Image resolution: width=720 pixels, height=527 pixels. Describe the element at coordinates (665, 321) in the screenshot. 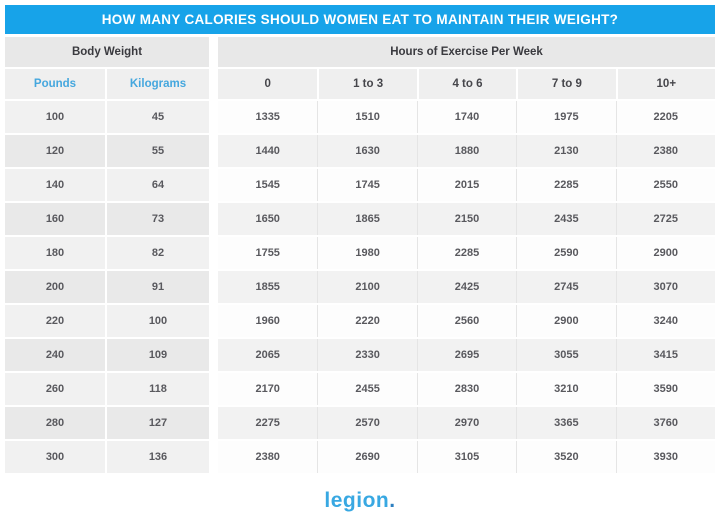

I see `calories-value: 3240` at that location.